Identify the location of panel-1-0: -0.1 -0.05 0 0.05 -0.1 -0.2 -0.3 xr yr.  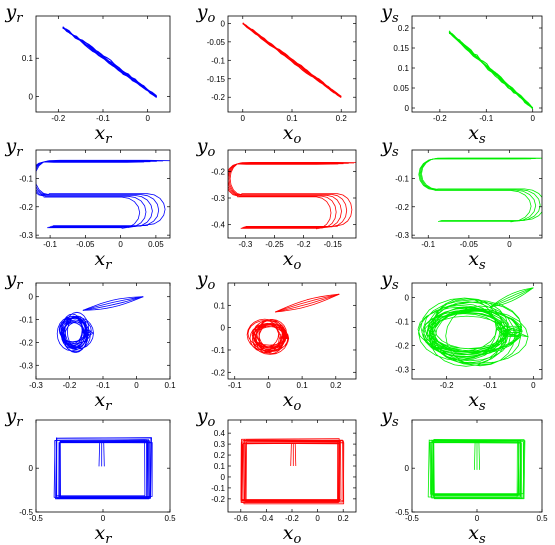
(88, 204).